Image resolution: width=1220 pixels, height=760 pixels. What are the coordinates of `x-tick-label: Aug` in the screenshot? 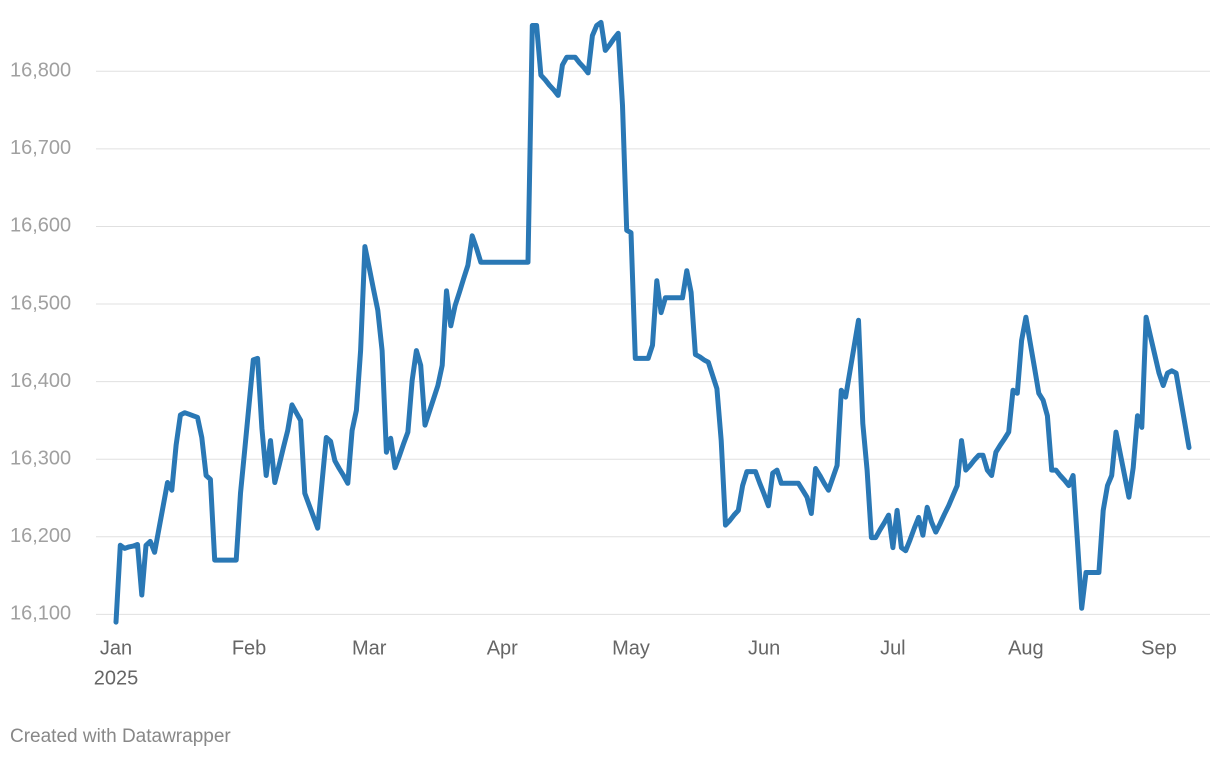 It's located at (1026, 648).